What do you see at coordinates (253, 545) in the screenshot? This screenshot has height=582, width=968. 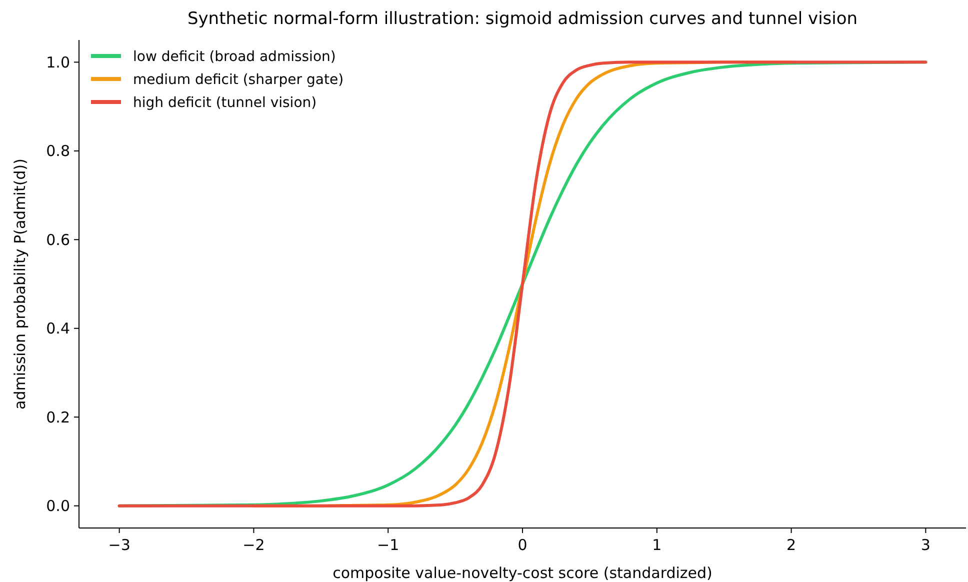 I see `x-tick-label: −2` at bounding box center [253, 545].